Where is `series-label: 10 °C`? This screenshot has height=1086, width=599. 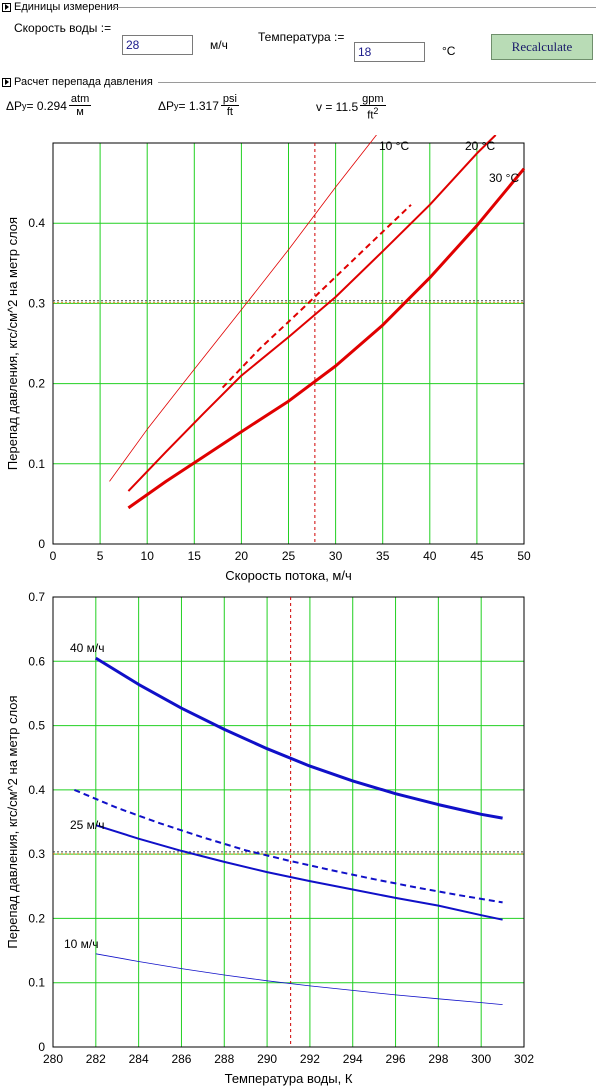
series-label: 10 °C is located at coordinates (394, 146).